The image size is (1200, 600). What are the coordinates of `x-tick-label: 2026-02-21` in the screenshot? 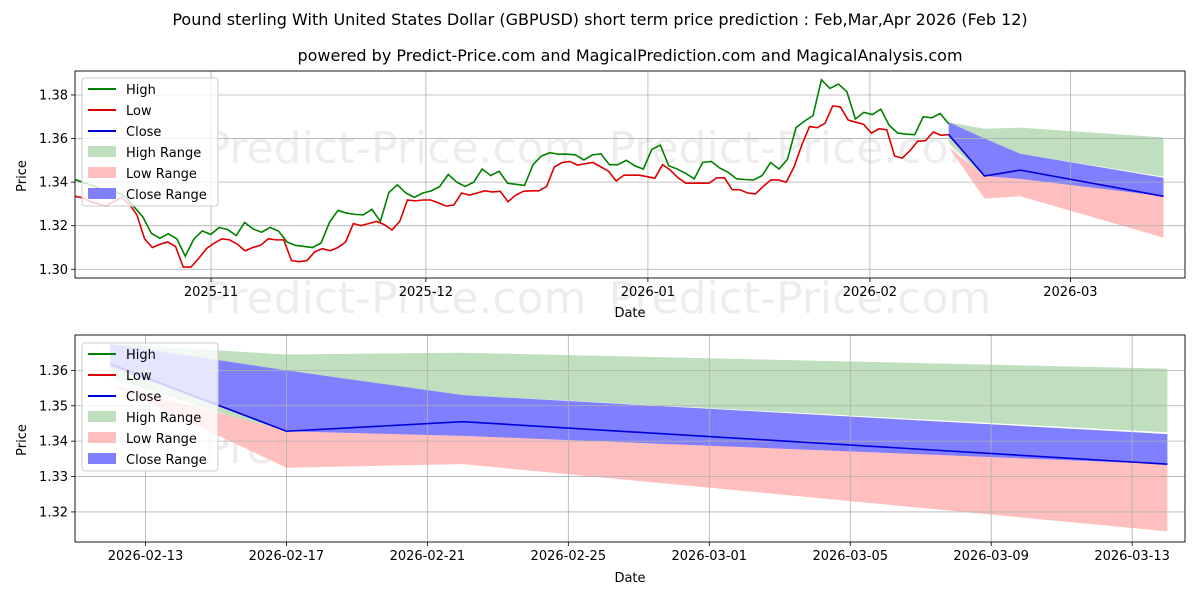 It's located at (428, 556).